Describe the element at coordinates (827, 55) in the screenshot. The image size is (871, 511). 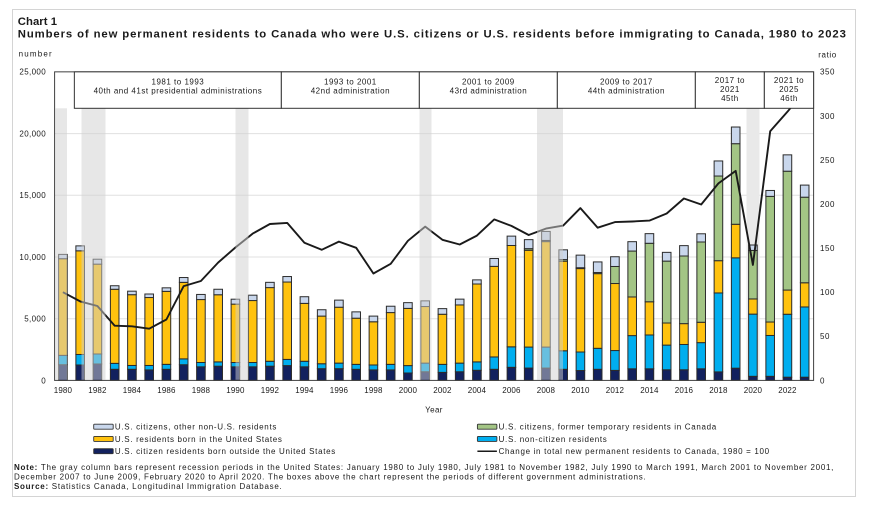
I see `svg-text: ratio` at that location.